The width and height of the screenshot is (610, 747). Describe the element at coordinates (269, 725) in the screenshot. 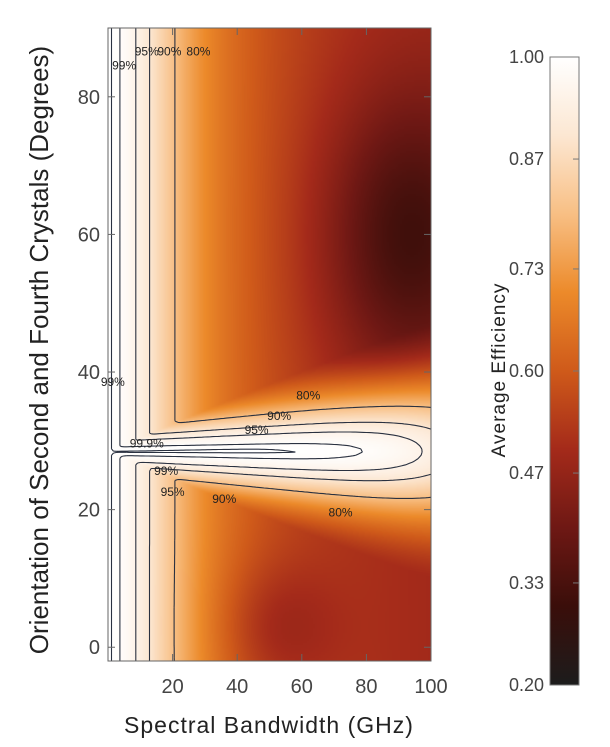

I see `x-axis-label: Spectral Bandwidth (GHz)` at that location.